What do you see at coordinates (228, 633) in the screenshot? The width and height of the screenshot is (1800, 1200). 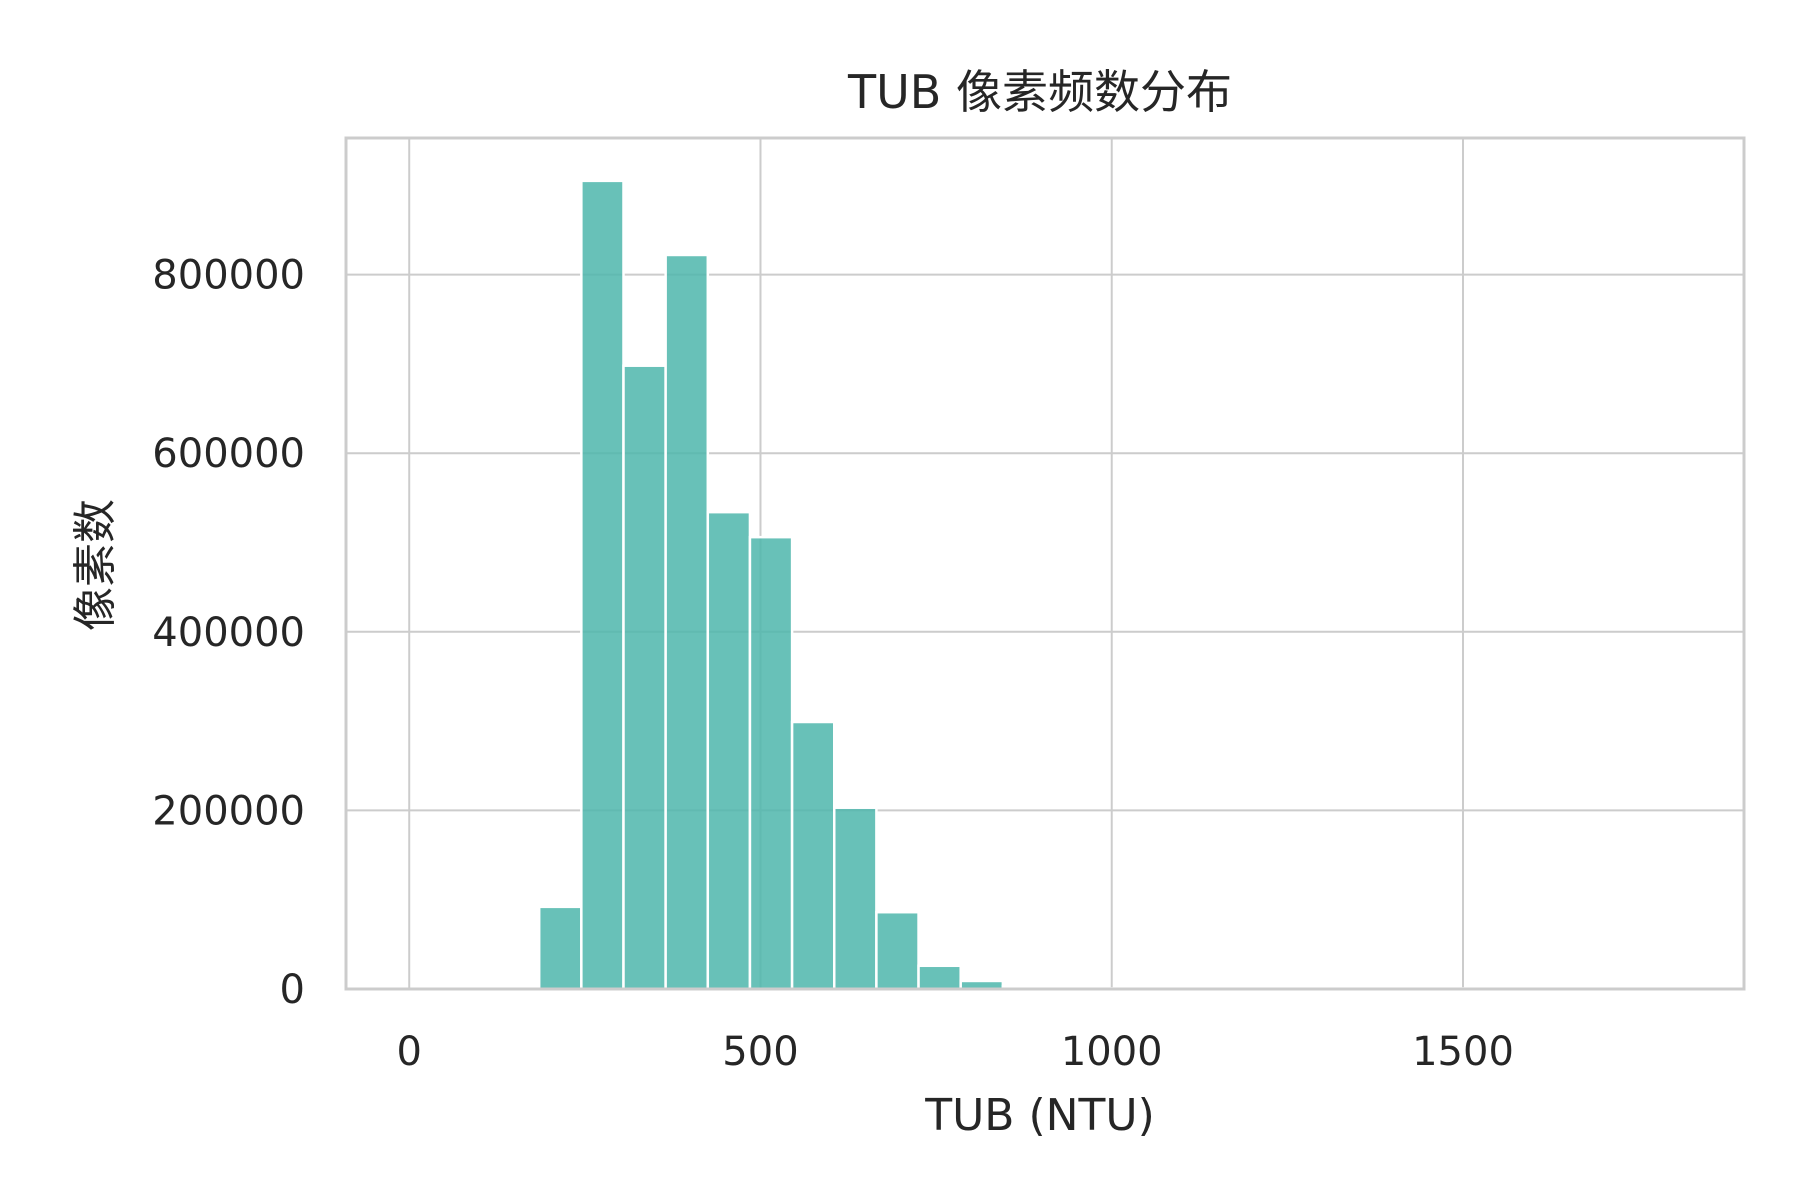 I see `y-tick-label: 400000` at bounding box center [228, 633].